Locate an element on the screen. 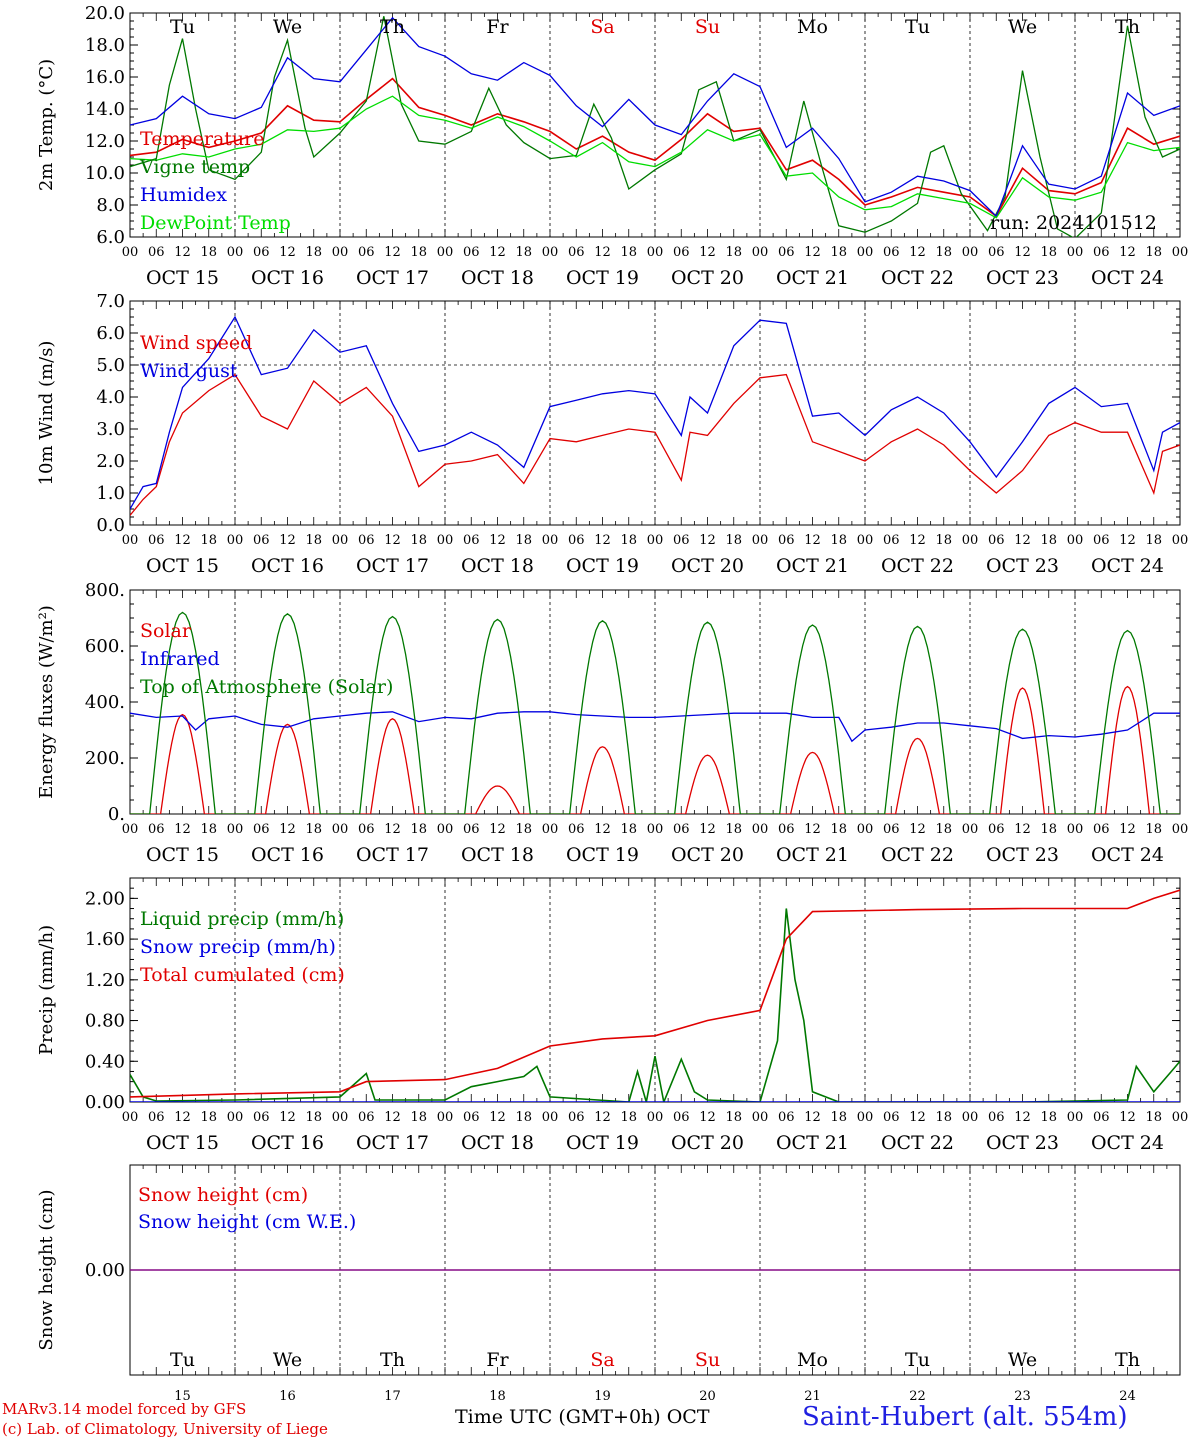 Image resolution: width=1194 pixels, height=1440 pixels. x-axis-title: Time UTC (GMT+0h) OCT is located at coordinates (582, 1417).